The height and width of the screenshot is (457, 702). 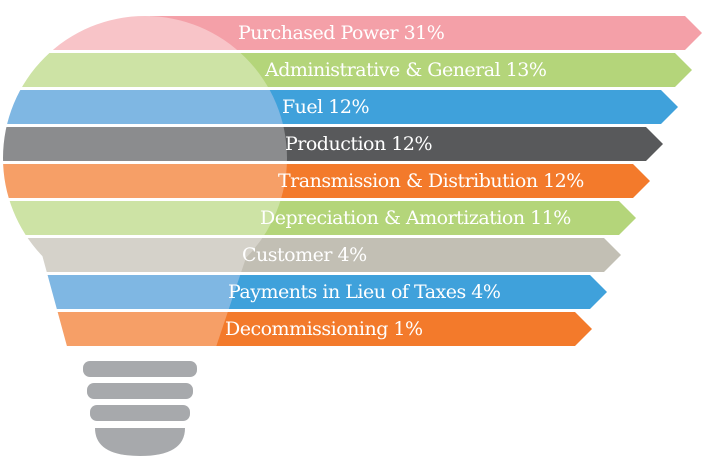 What do you see at coordinates (405, 70) in the screenshot?
I see `band-label: Administrative & General 13%` at bounding box center [405, 70].